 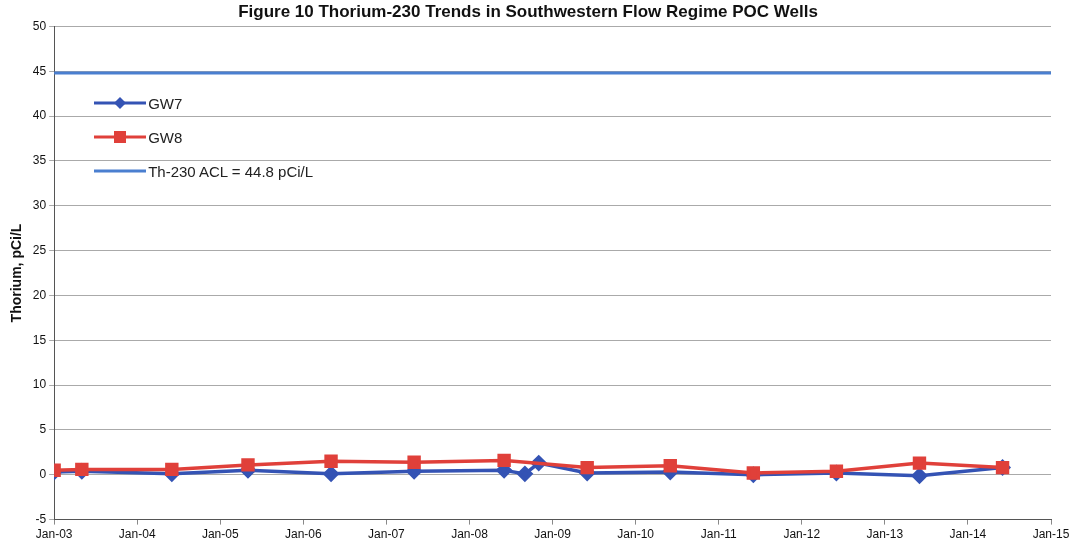 What do you see at coordinates (968, 534) in the screenshot?
I see `x-tick-label: Jan-14` at bounding box center [968, 534].